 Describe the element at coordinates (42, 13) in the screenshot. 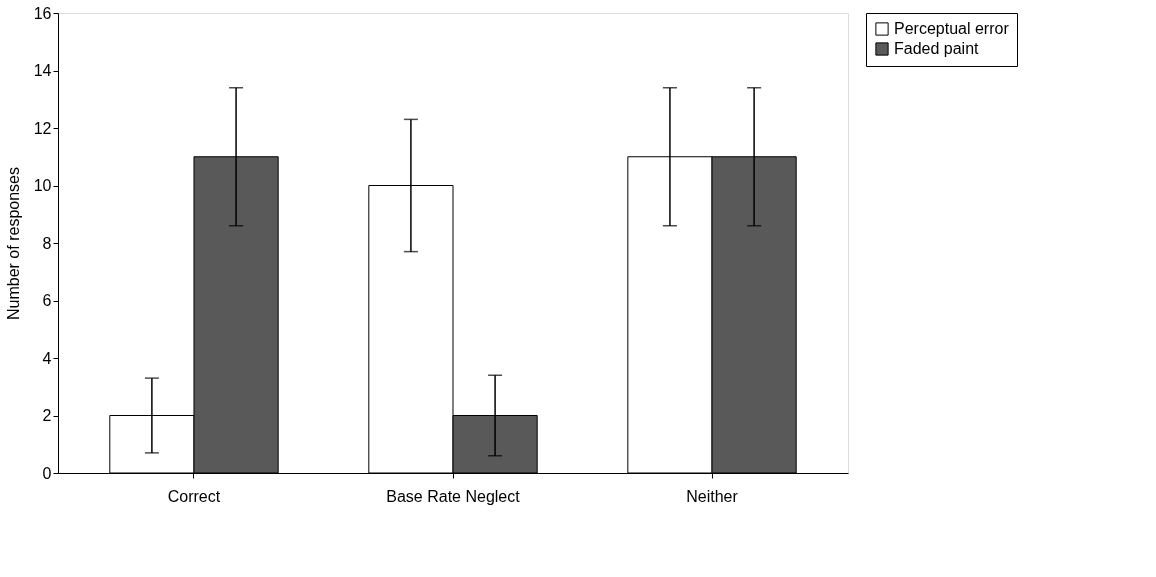

I see `y-tick-label: 16` at that location.